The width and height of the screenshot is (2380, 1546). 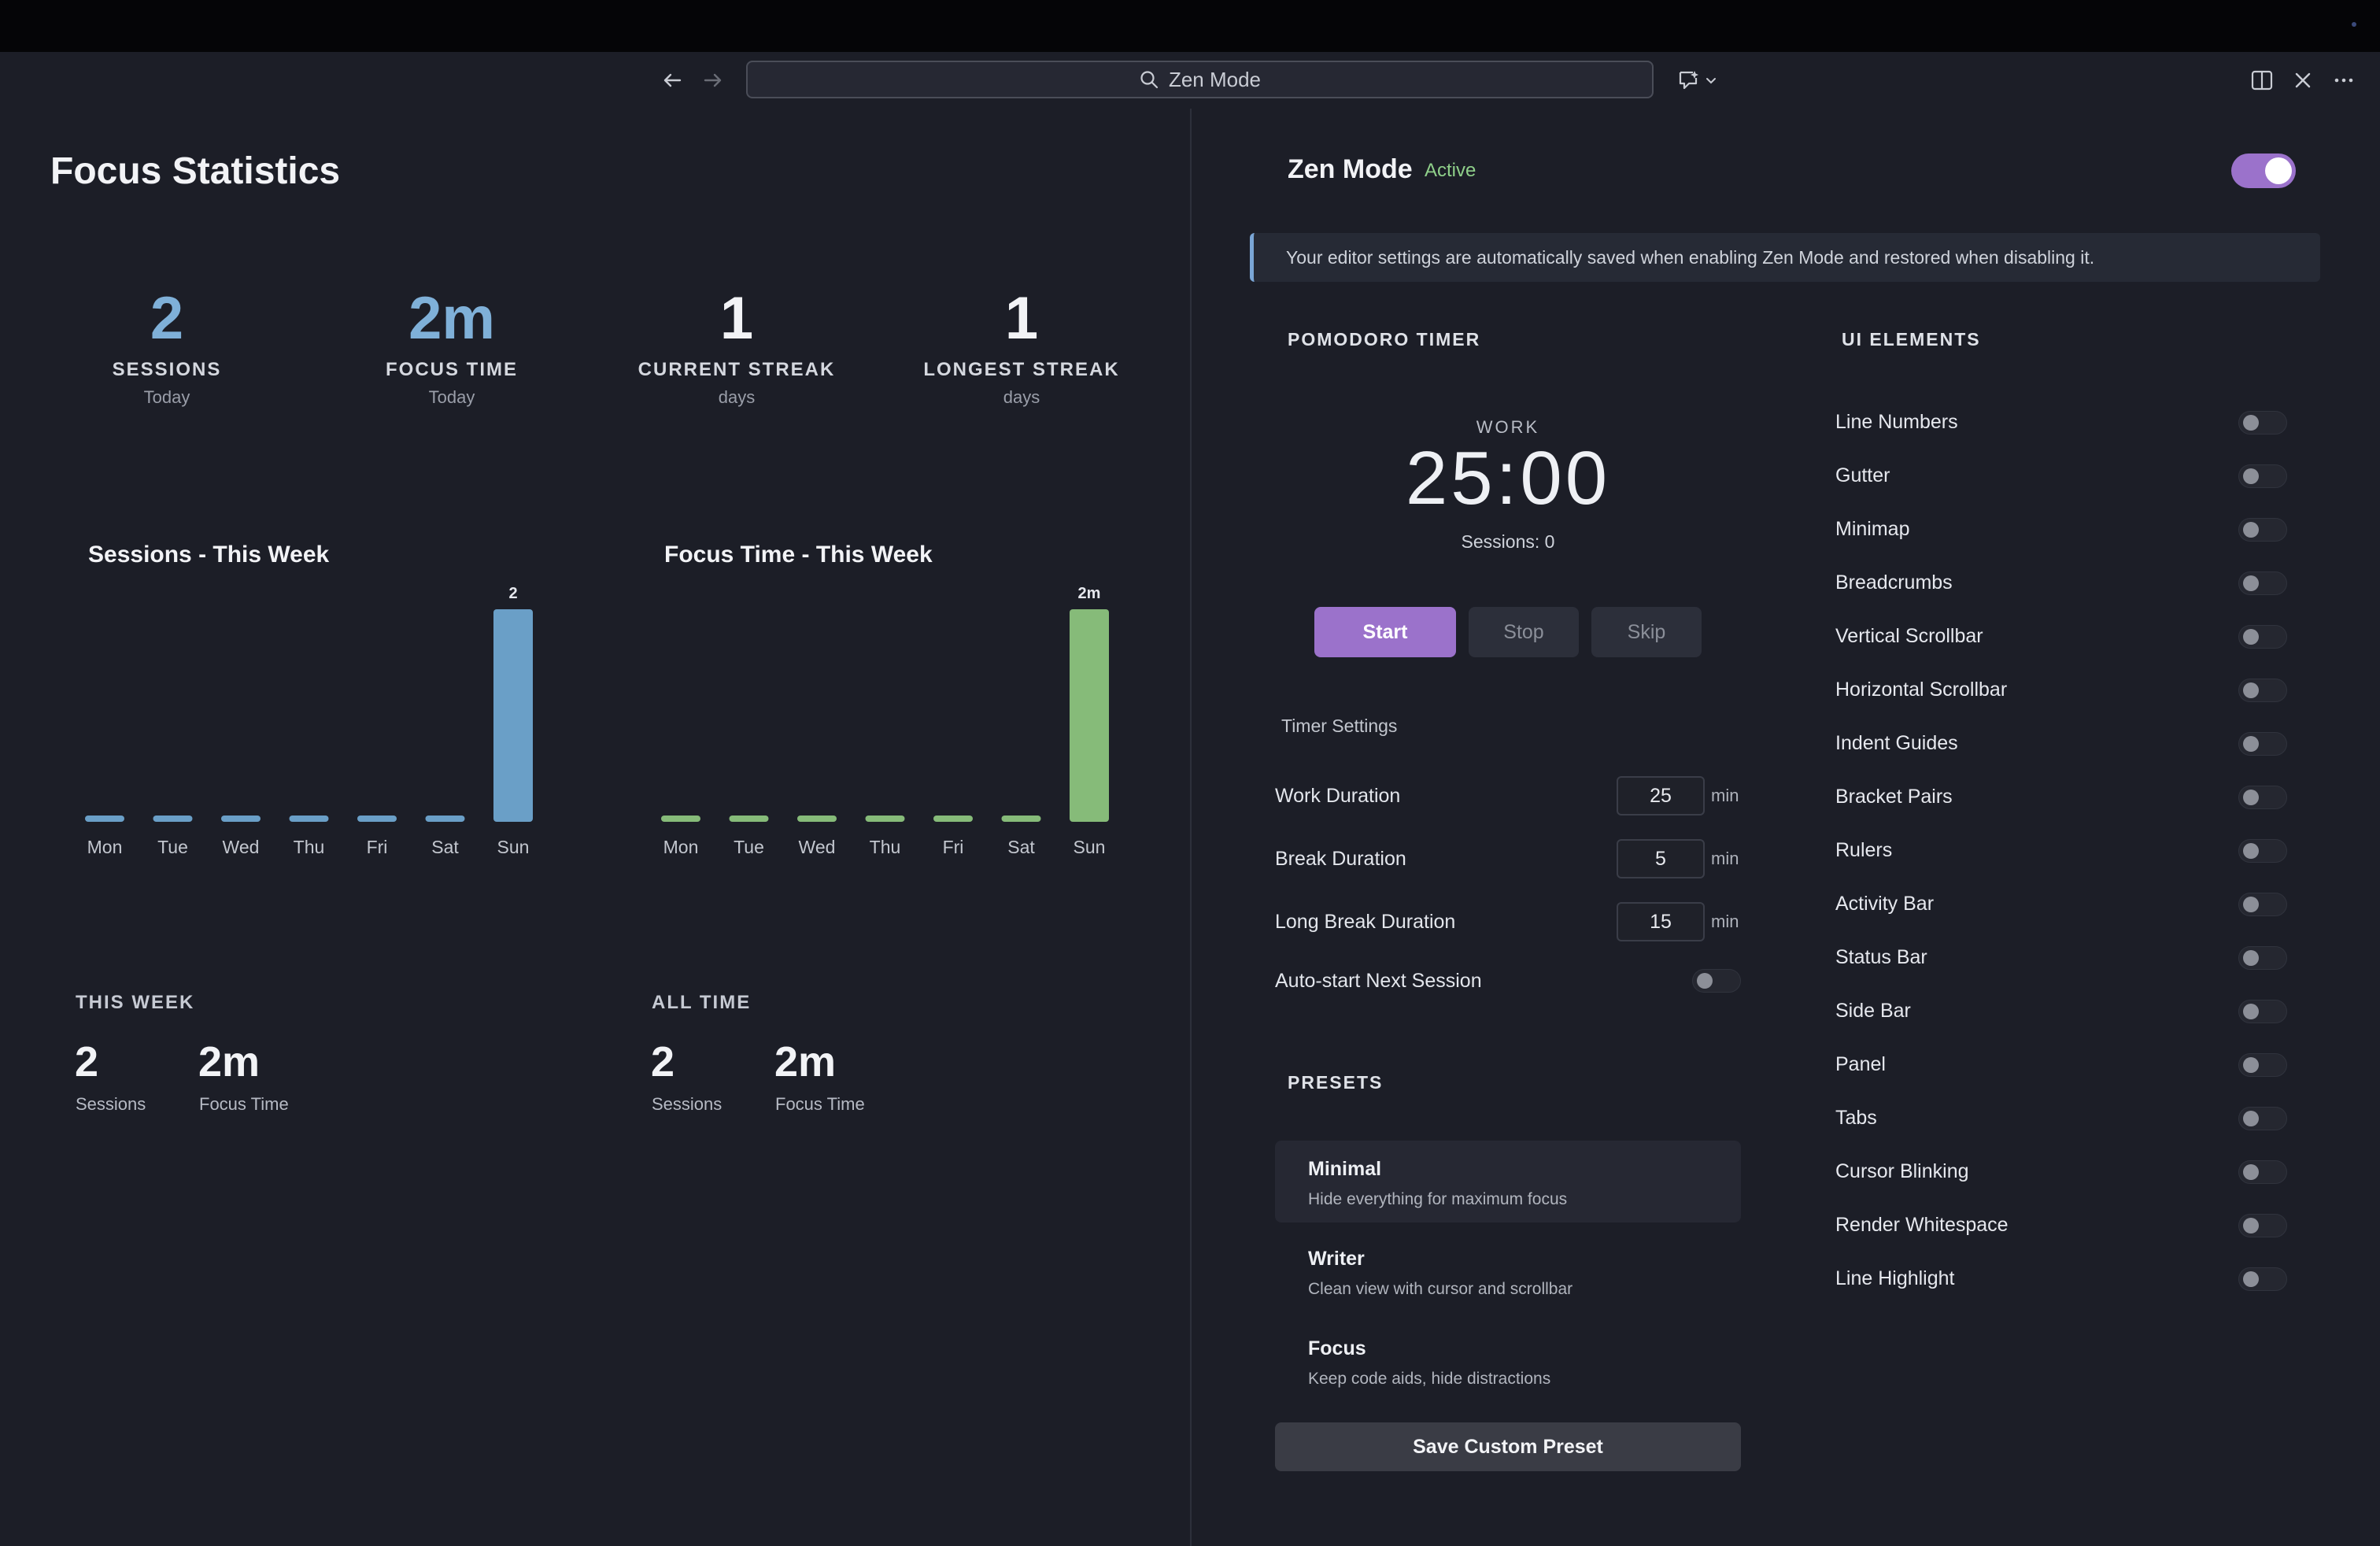 I want to click on pomodoro-heading: POMODORO TIMER, so click(x=1384, y=339).